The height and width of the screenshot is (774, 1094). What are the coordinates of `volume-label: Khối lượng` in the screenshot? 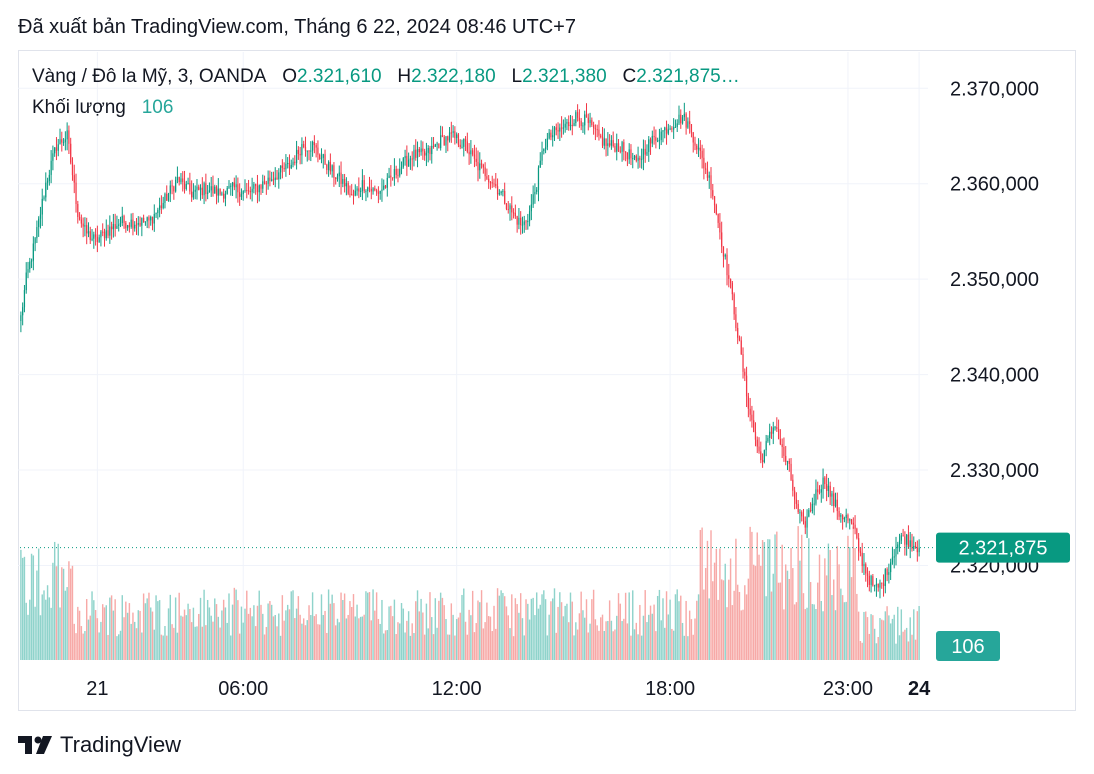 It's located at (79, 107).